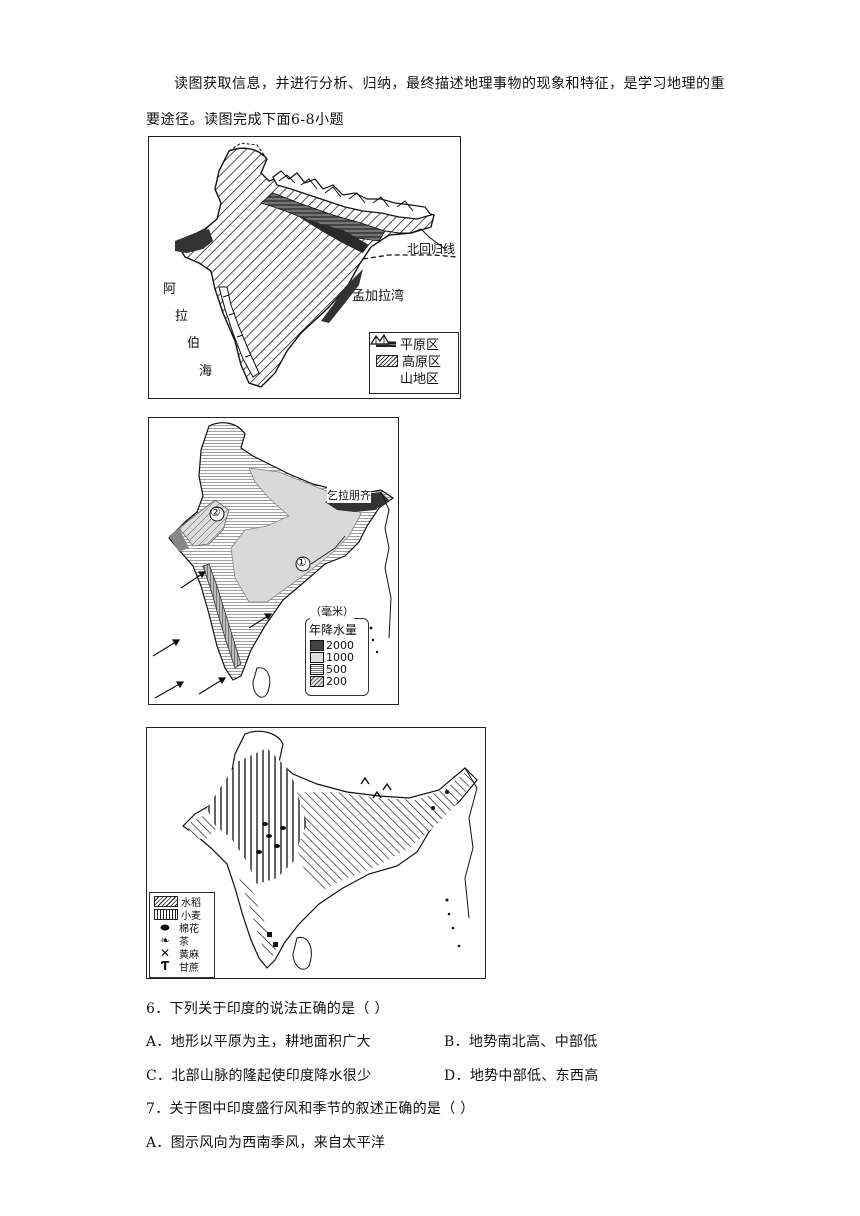 This screenshot has width=860, height=1216. I want to click on question-7-stem: 7．关于图中印度盛行风和季节的叙述正确的是（ ）, so click(310, 1109).